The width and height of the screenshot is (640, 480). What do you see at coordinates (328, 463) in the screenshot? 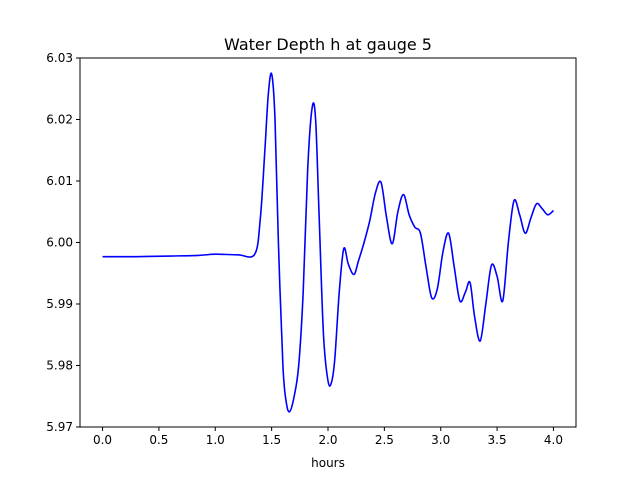
I see `x-axis-label: hours` at bounding box center [328, 463].